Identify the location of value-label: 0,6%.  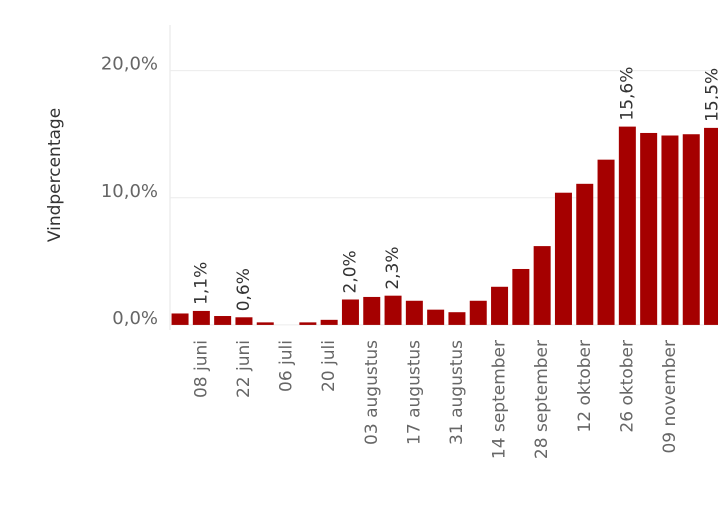
(244, 289).